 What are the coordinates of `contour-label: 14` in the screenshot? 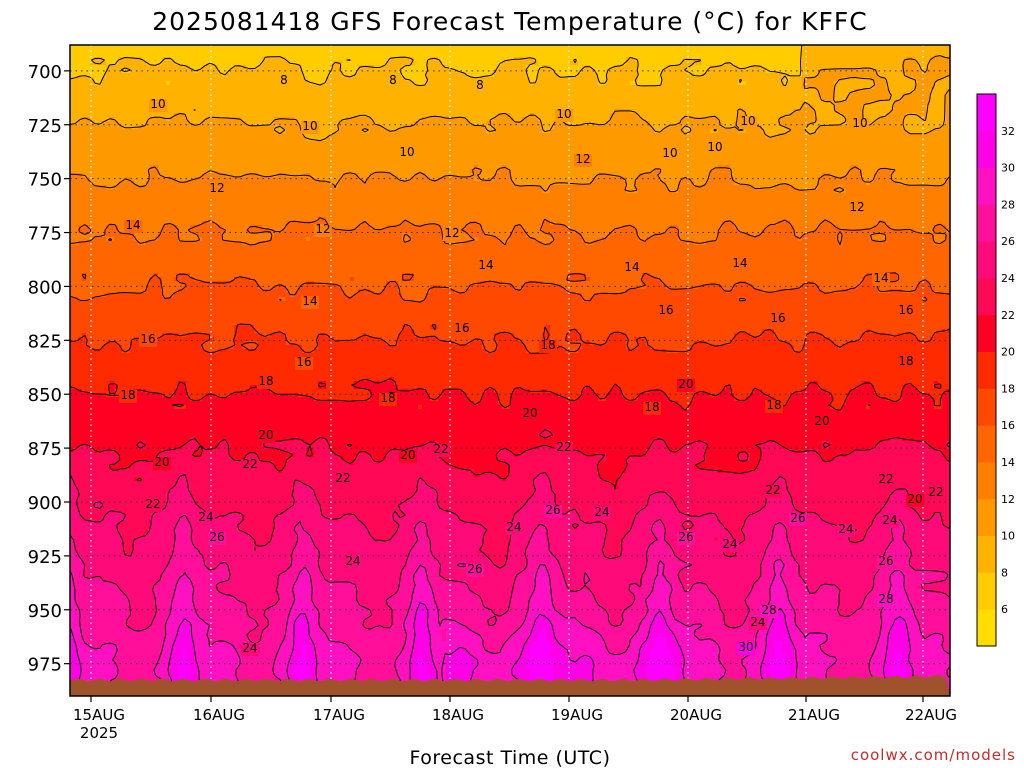 It's located at (631, 267).